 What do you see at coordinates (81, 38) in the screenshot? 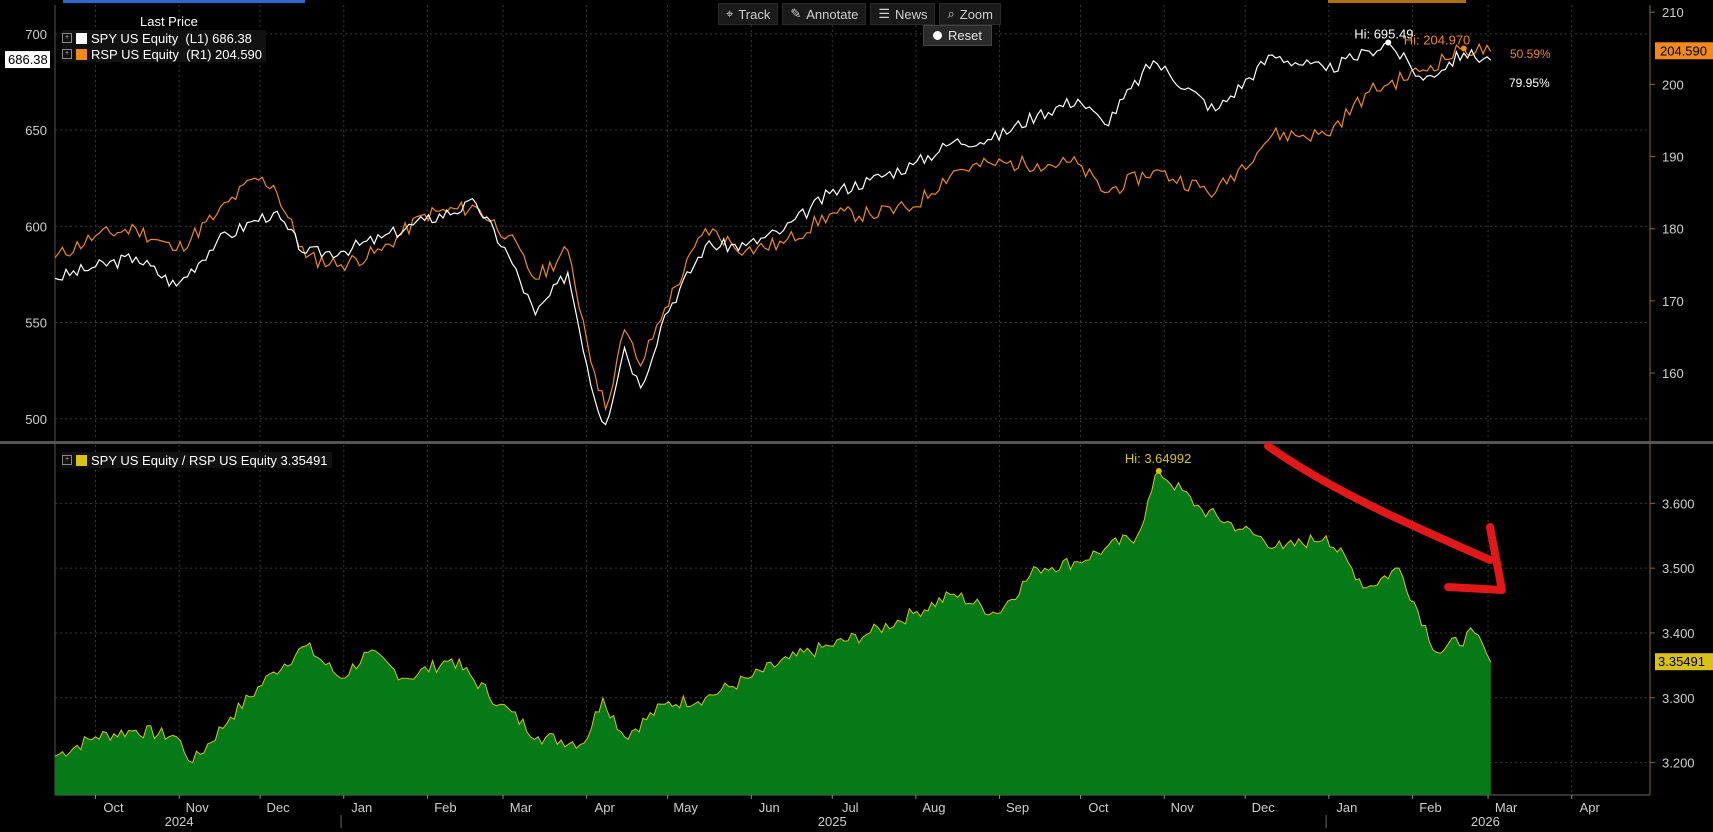
I see `spy-swatch` at bounding box center [81, 38].